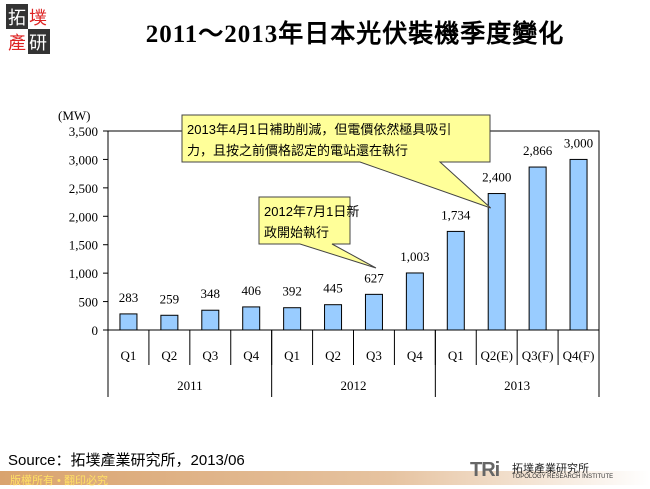  Describe the element at coordinates (83, 273) in the screenshot. I see `y-tick-label: 1,000` at that location.